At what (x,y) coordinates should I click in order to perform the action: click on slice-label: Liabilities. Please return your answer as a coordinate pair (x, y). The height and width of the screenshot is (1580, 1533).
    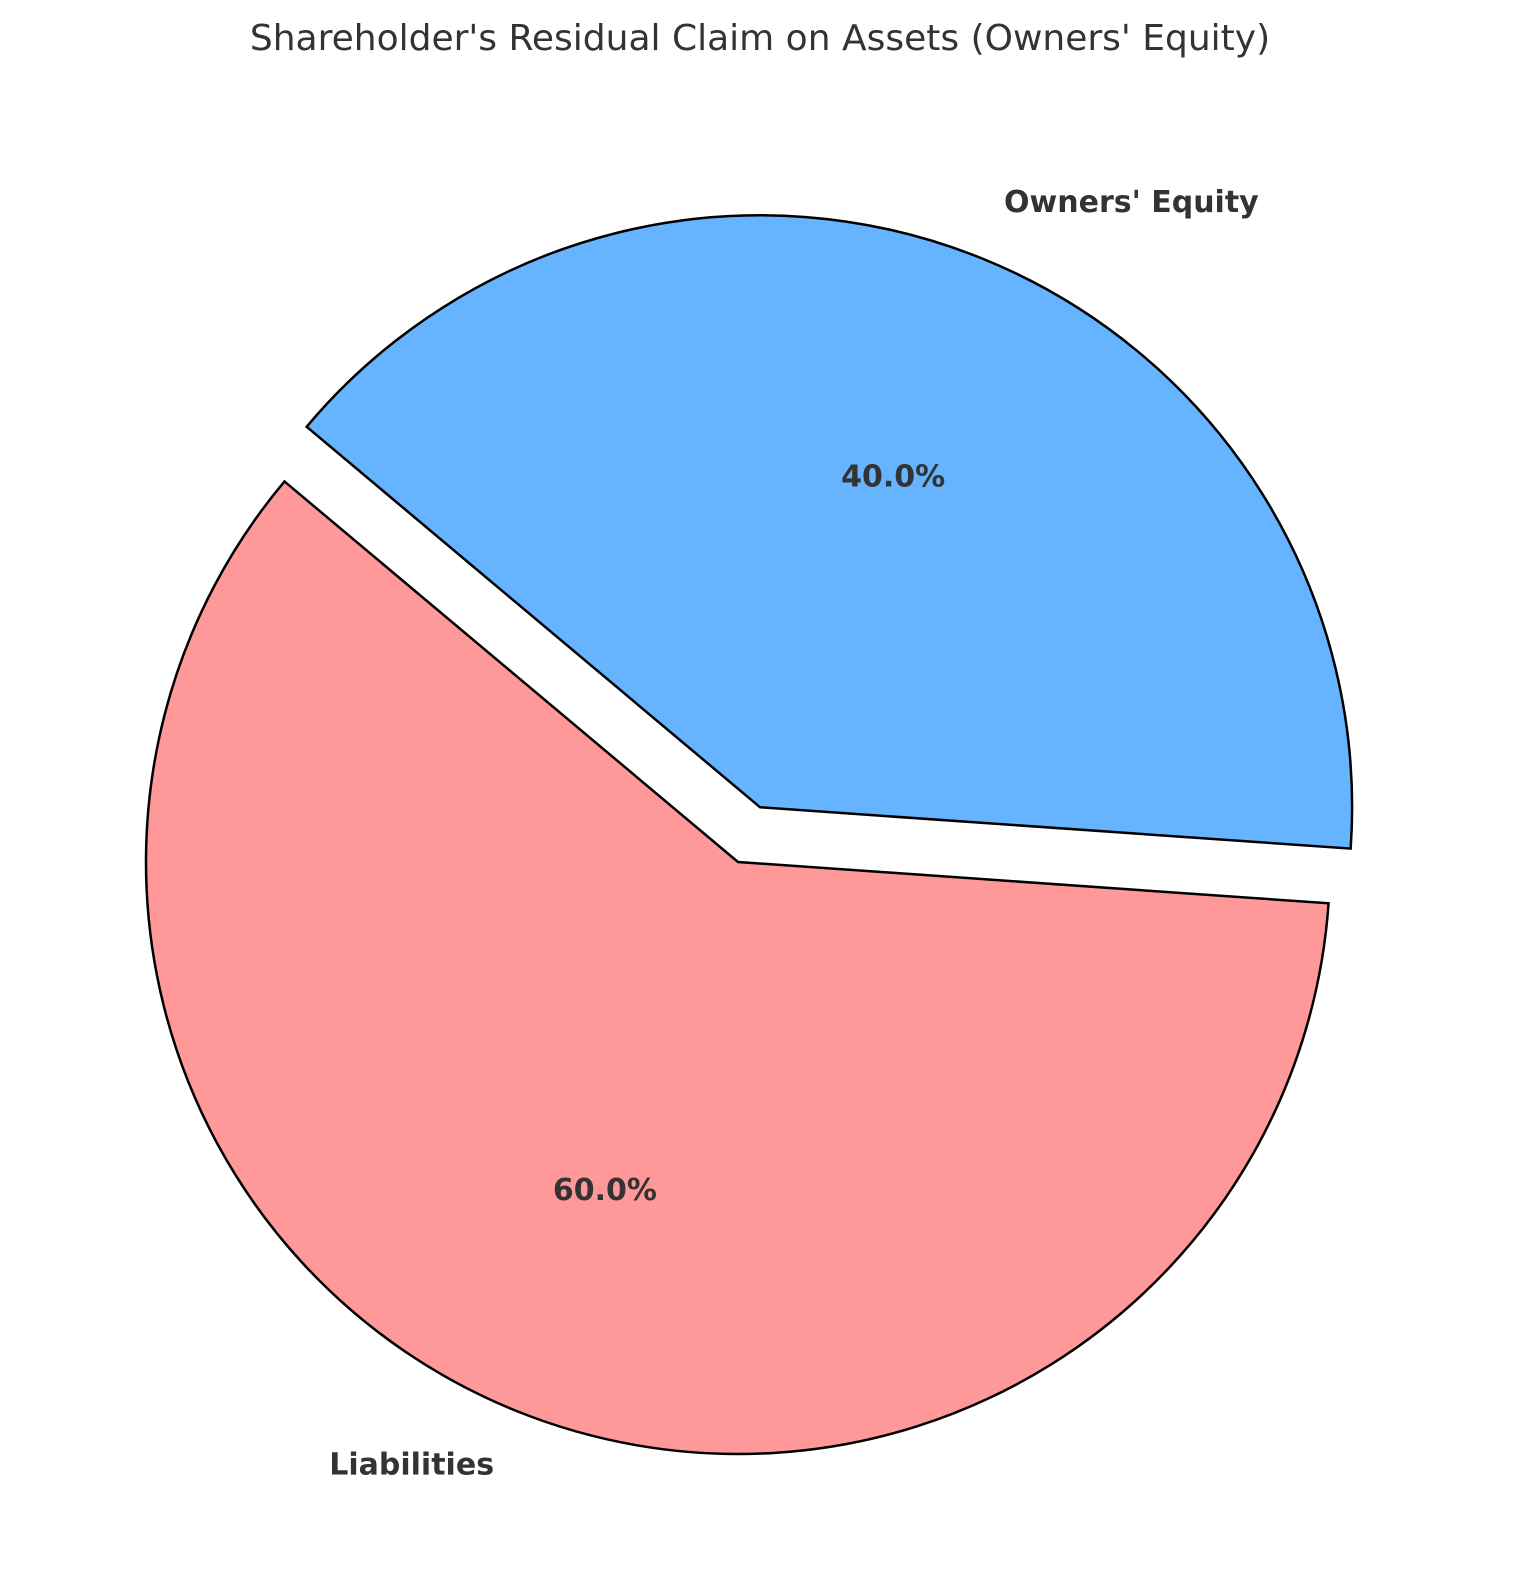
    Looking at the image, I should click on (411, 1464).